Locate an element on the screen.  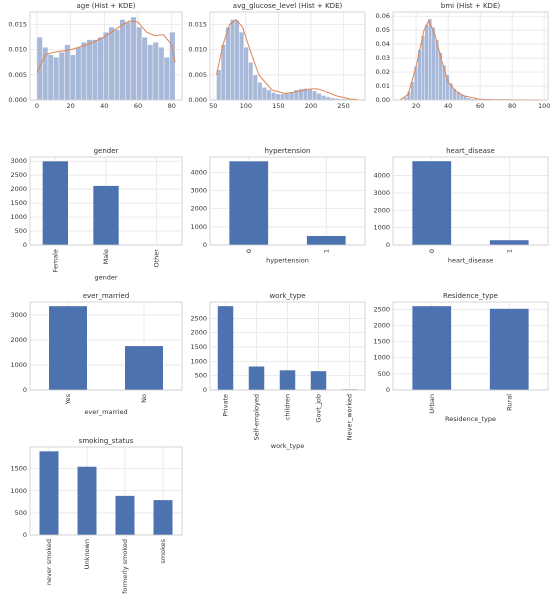
x-tick-label: 250 is located at coordinates (343, 106).